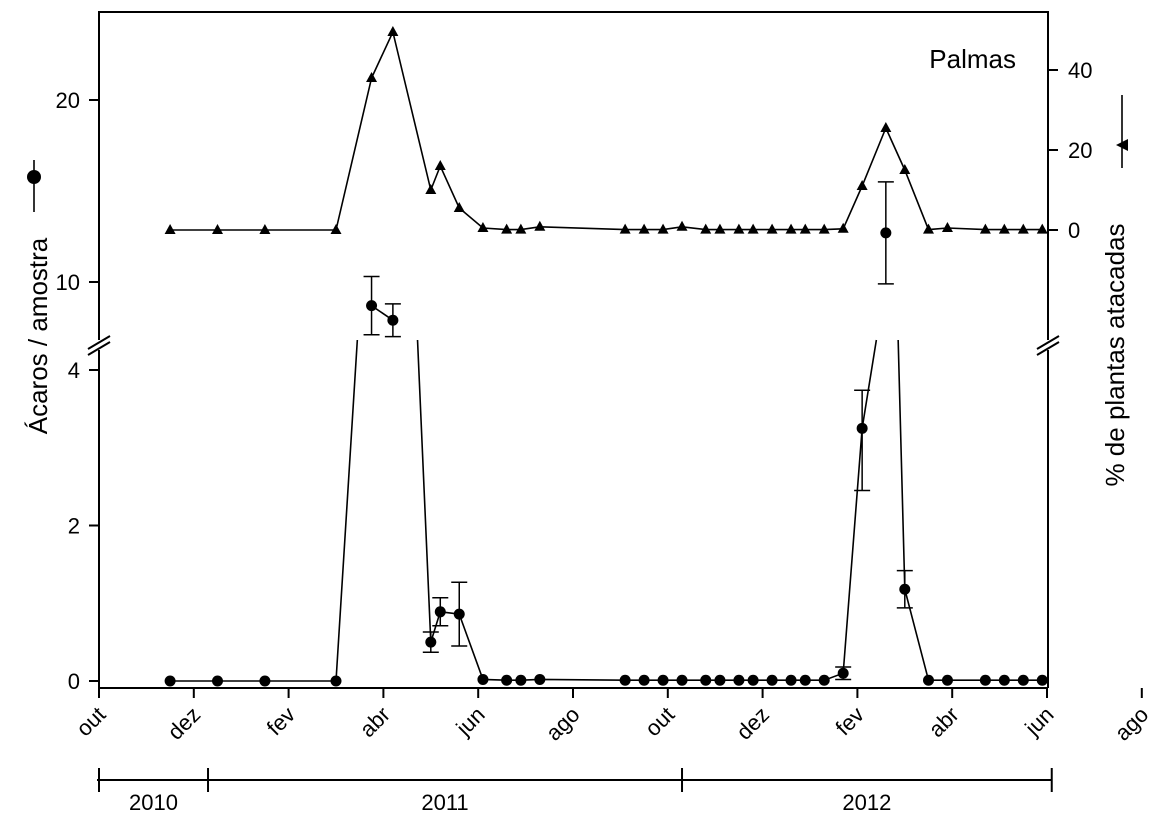 This screenshot has height=818, width=1151. I want to click on left-axis-title: Ácaros / amostra, so click(38, 335).